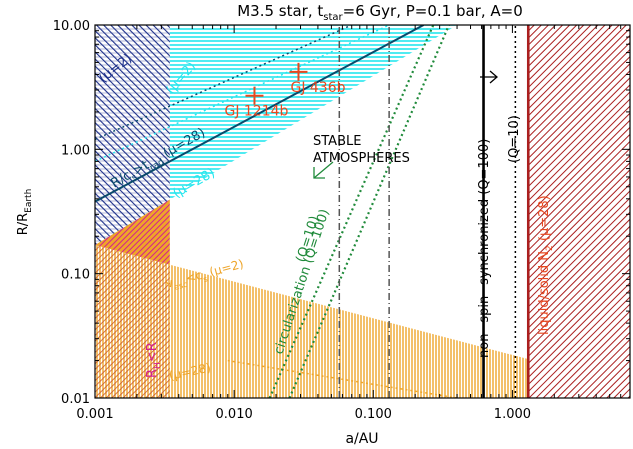  What do you see at coordinates (380, 12) in the screenshot?
I see `chart-title: M3.5 star, tstar=6 Gyr, P=0.1 bar, A=0` at bounding box center [380, 12].